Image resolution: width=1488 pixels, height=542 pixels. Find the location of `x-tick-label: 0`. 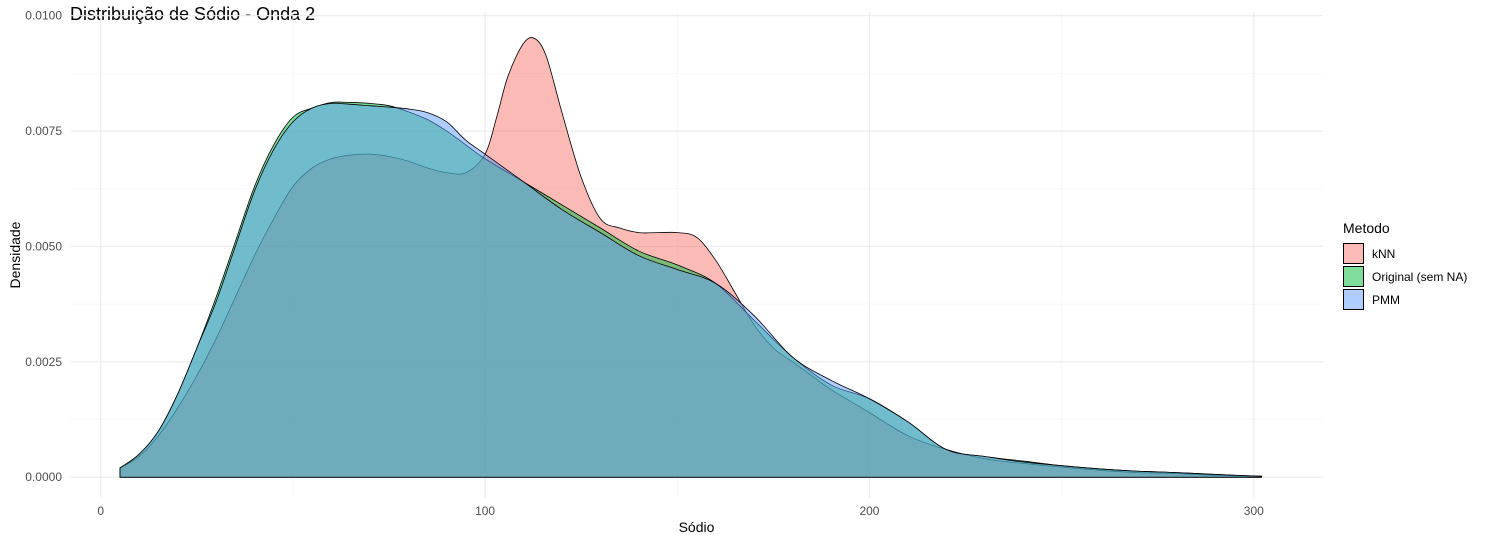

x-tick-label: 0 is located at coordinates (100, 511).